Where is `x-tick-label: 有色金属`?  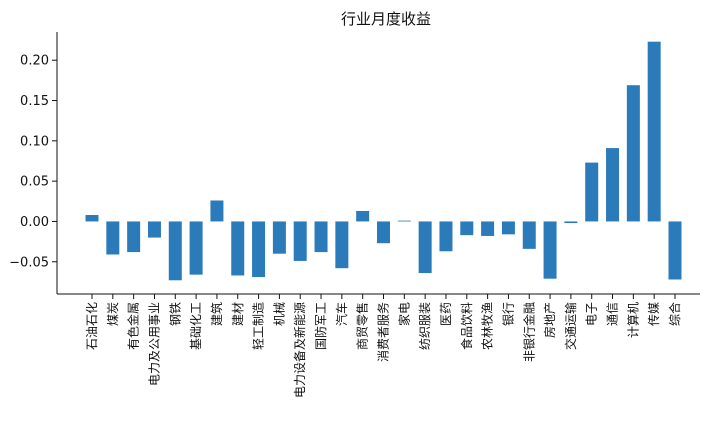
x-tick-label: 有色金属 is located at coordinates (133, 326).